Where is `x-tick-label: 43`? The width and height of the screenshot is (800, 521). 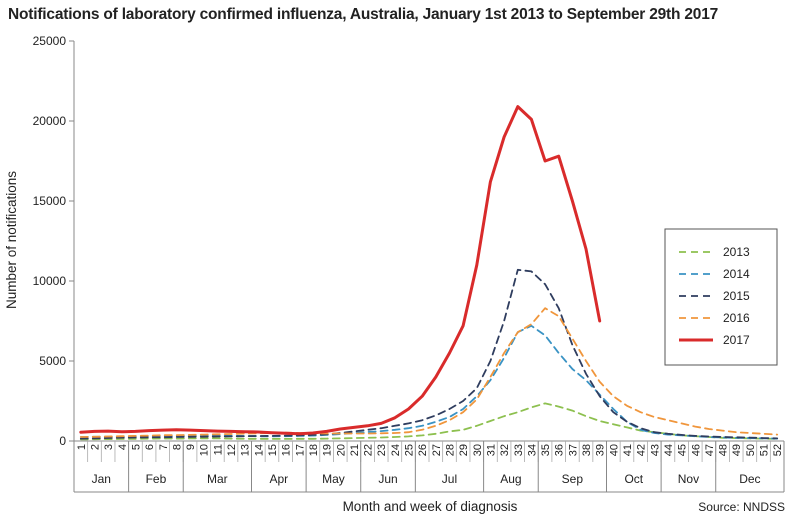 x-tick-label: 43 is located at coordinates (655, 450).